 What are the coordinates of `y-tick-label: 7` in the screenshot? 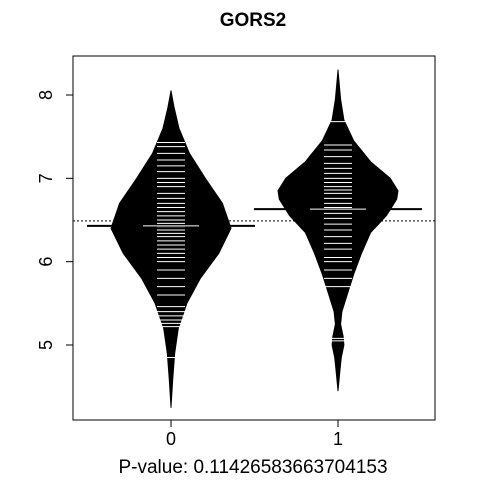 It's located at (46, 178).